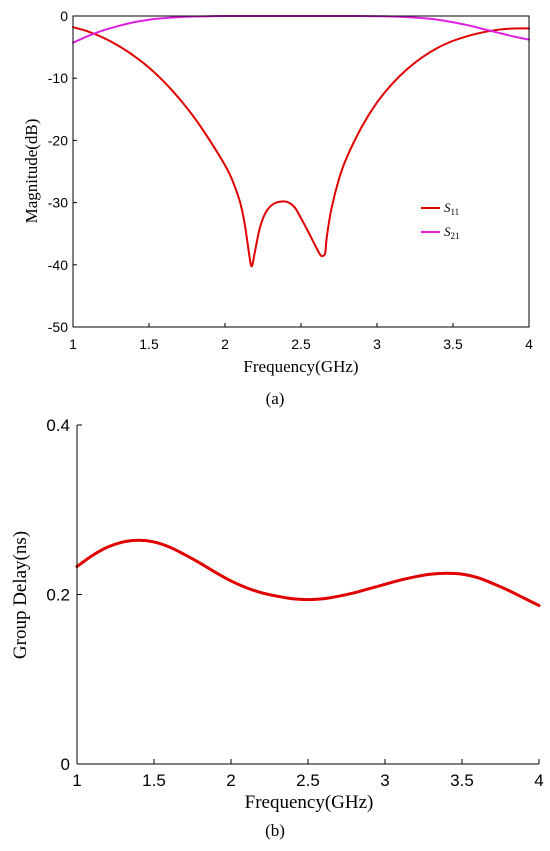 Image resolution: width=550 pixels, height=851 pixels. I want to click on chart-a-y-ticks: 0 -10 -20 -30 -40 -50, so click(62, 171).